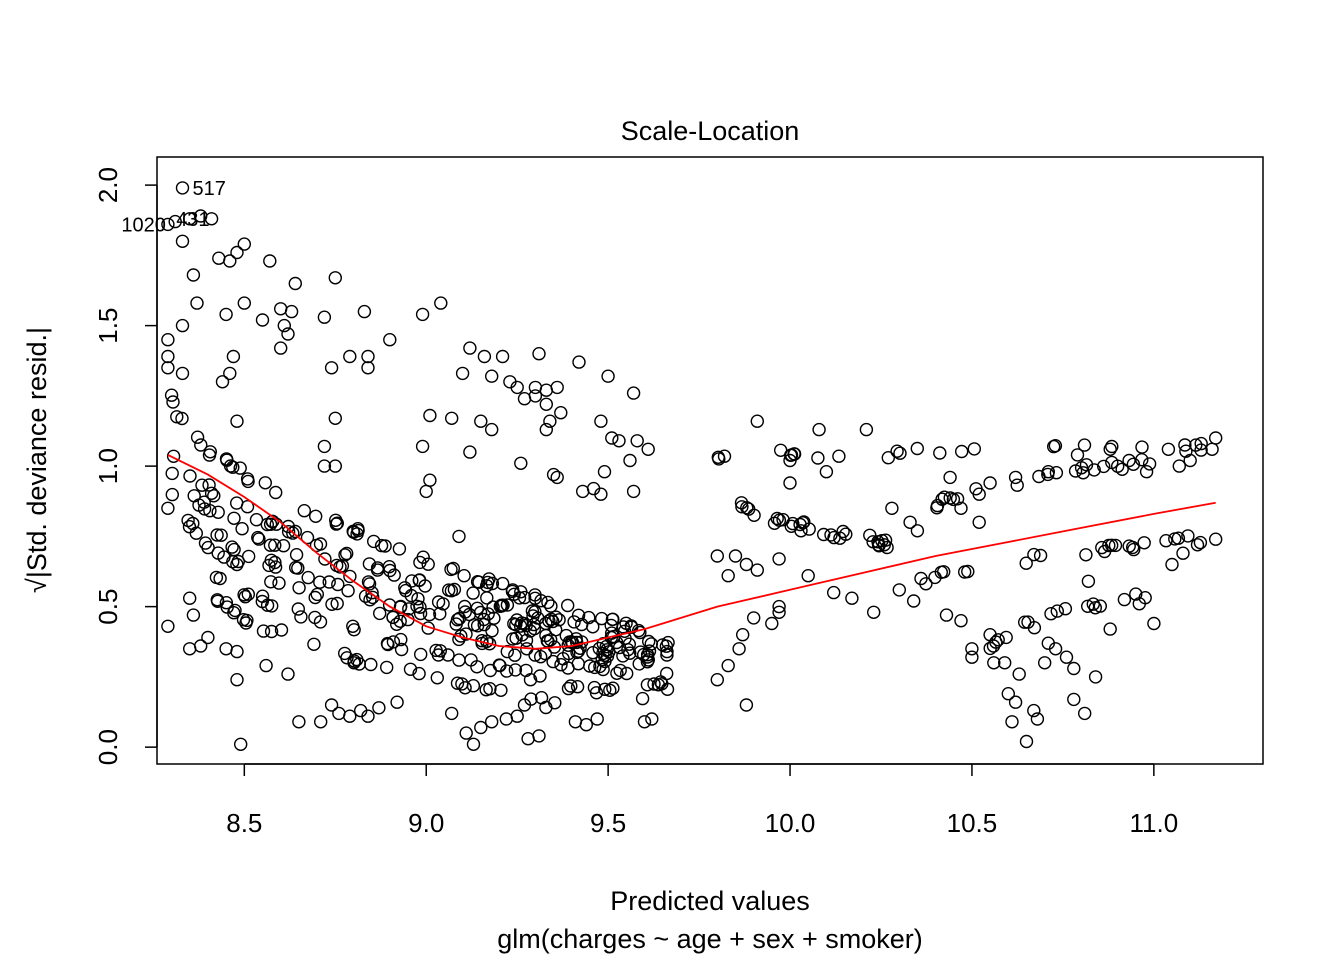 The image size is (1344, 960). What do you see at coordinates (143, 225) in the screenshot?
I see `point-id-label: 1020` at bounding box center [143, 225].